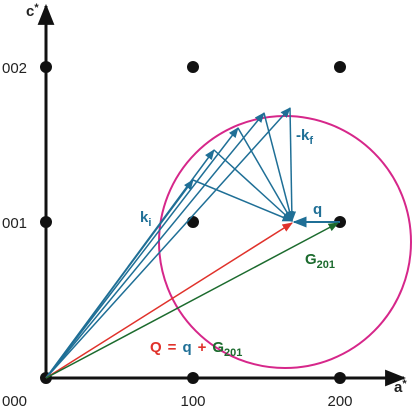 This screenshot has height=415, width=414. Describe the element at coordinates (233, 353) in the screenshot. I see `eq-G-sub: 201` at that location.